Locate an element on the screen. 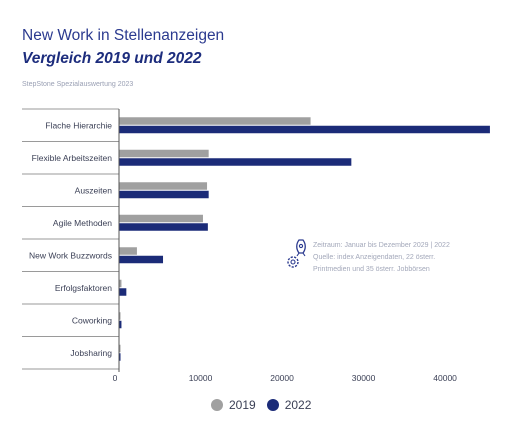  bar-auszeiten-2022 is located at coordinates (164, 194).